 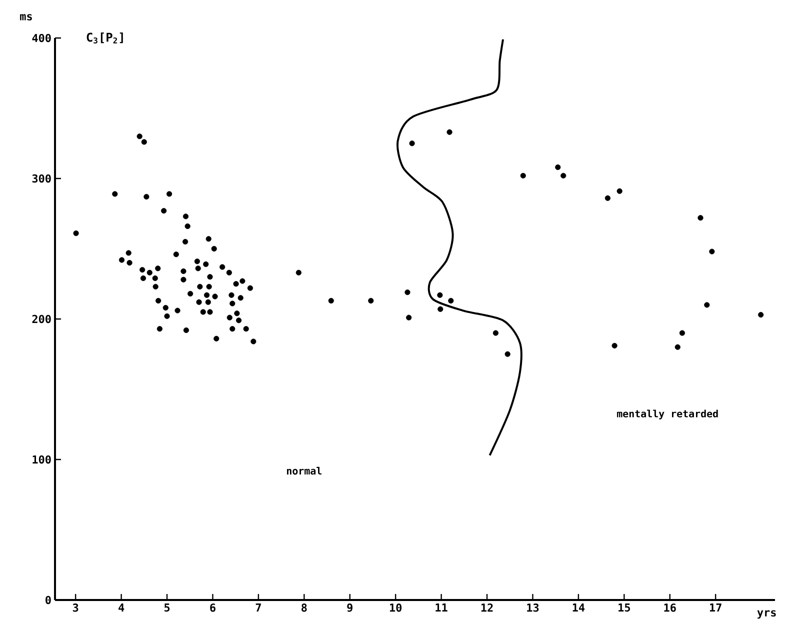 What do you see at coordinates (104, 38) in the screenshot?
I see `chart-title: C$_{3}$[P$_{2}$]` at bounding box center [104, 38].